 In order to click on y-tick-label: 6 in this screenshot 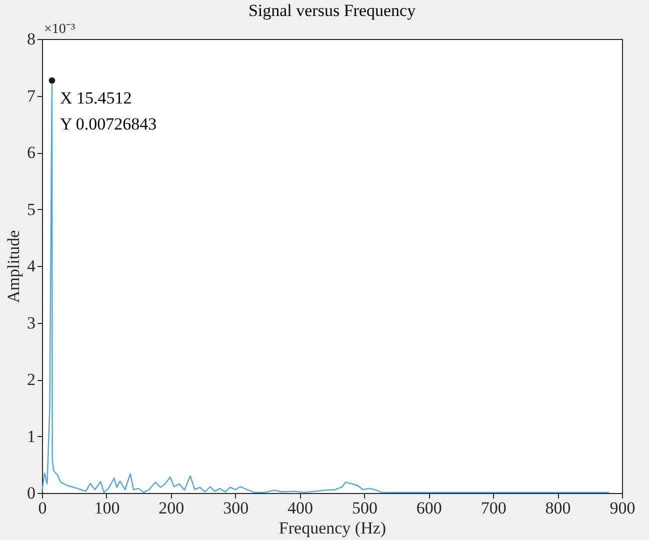, I will do `click(31, 152)`.